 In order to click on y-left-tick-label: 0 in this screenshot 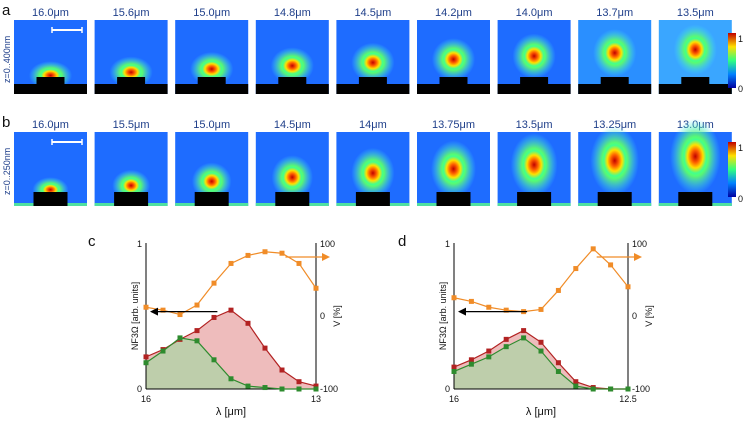, I will do `click(447, 389)`.